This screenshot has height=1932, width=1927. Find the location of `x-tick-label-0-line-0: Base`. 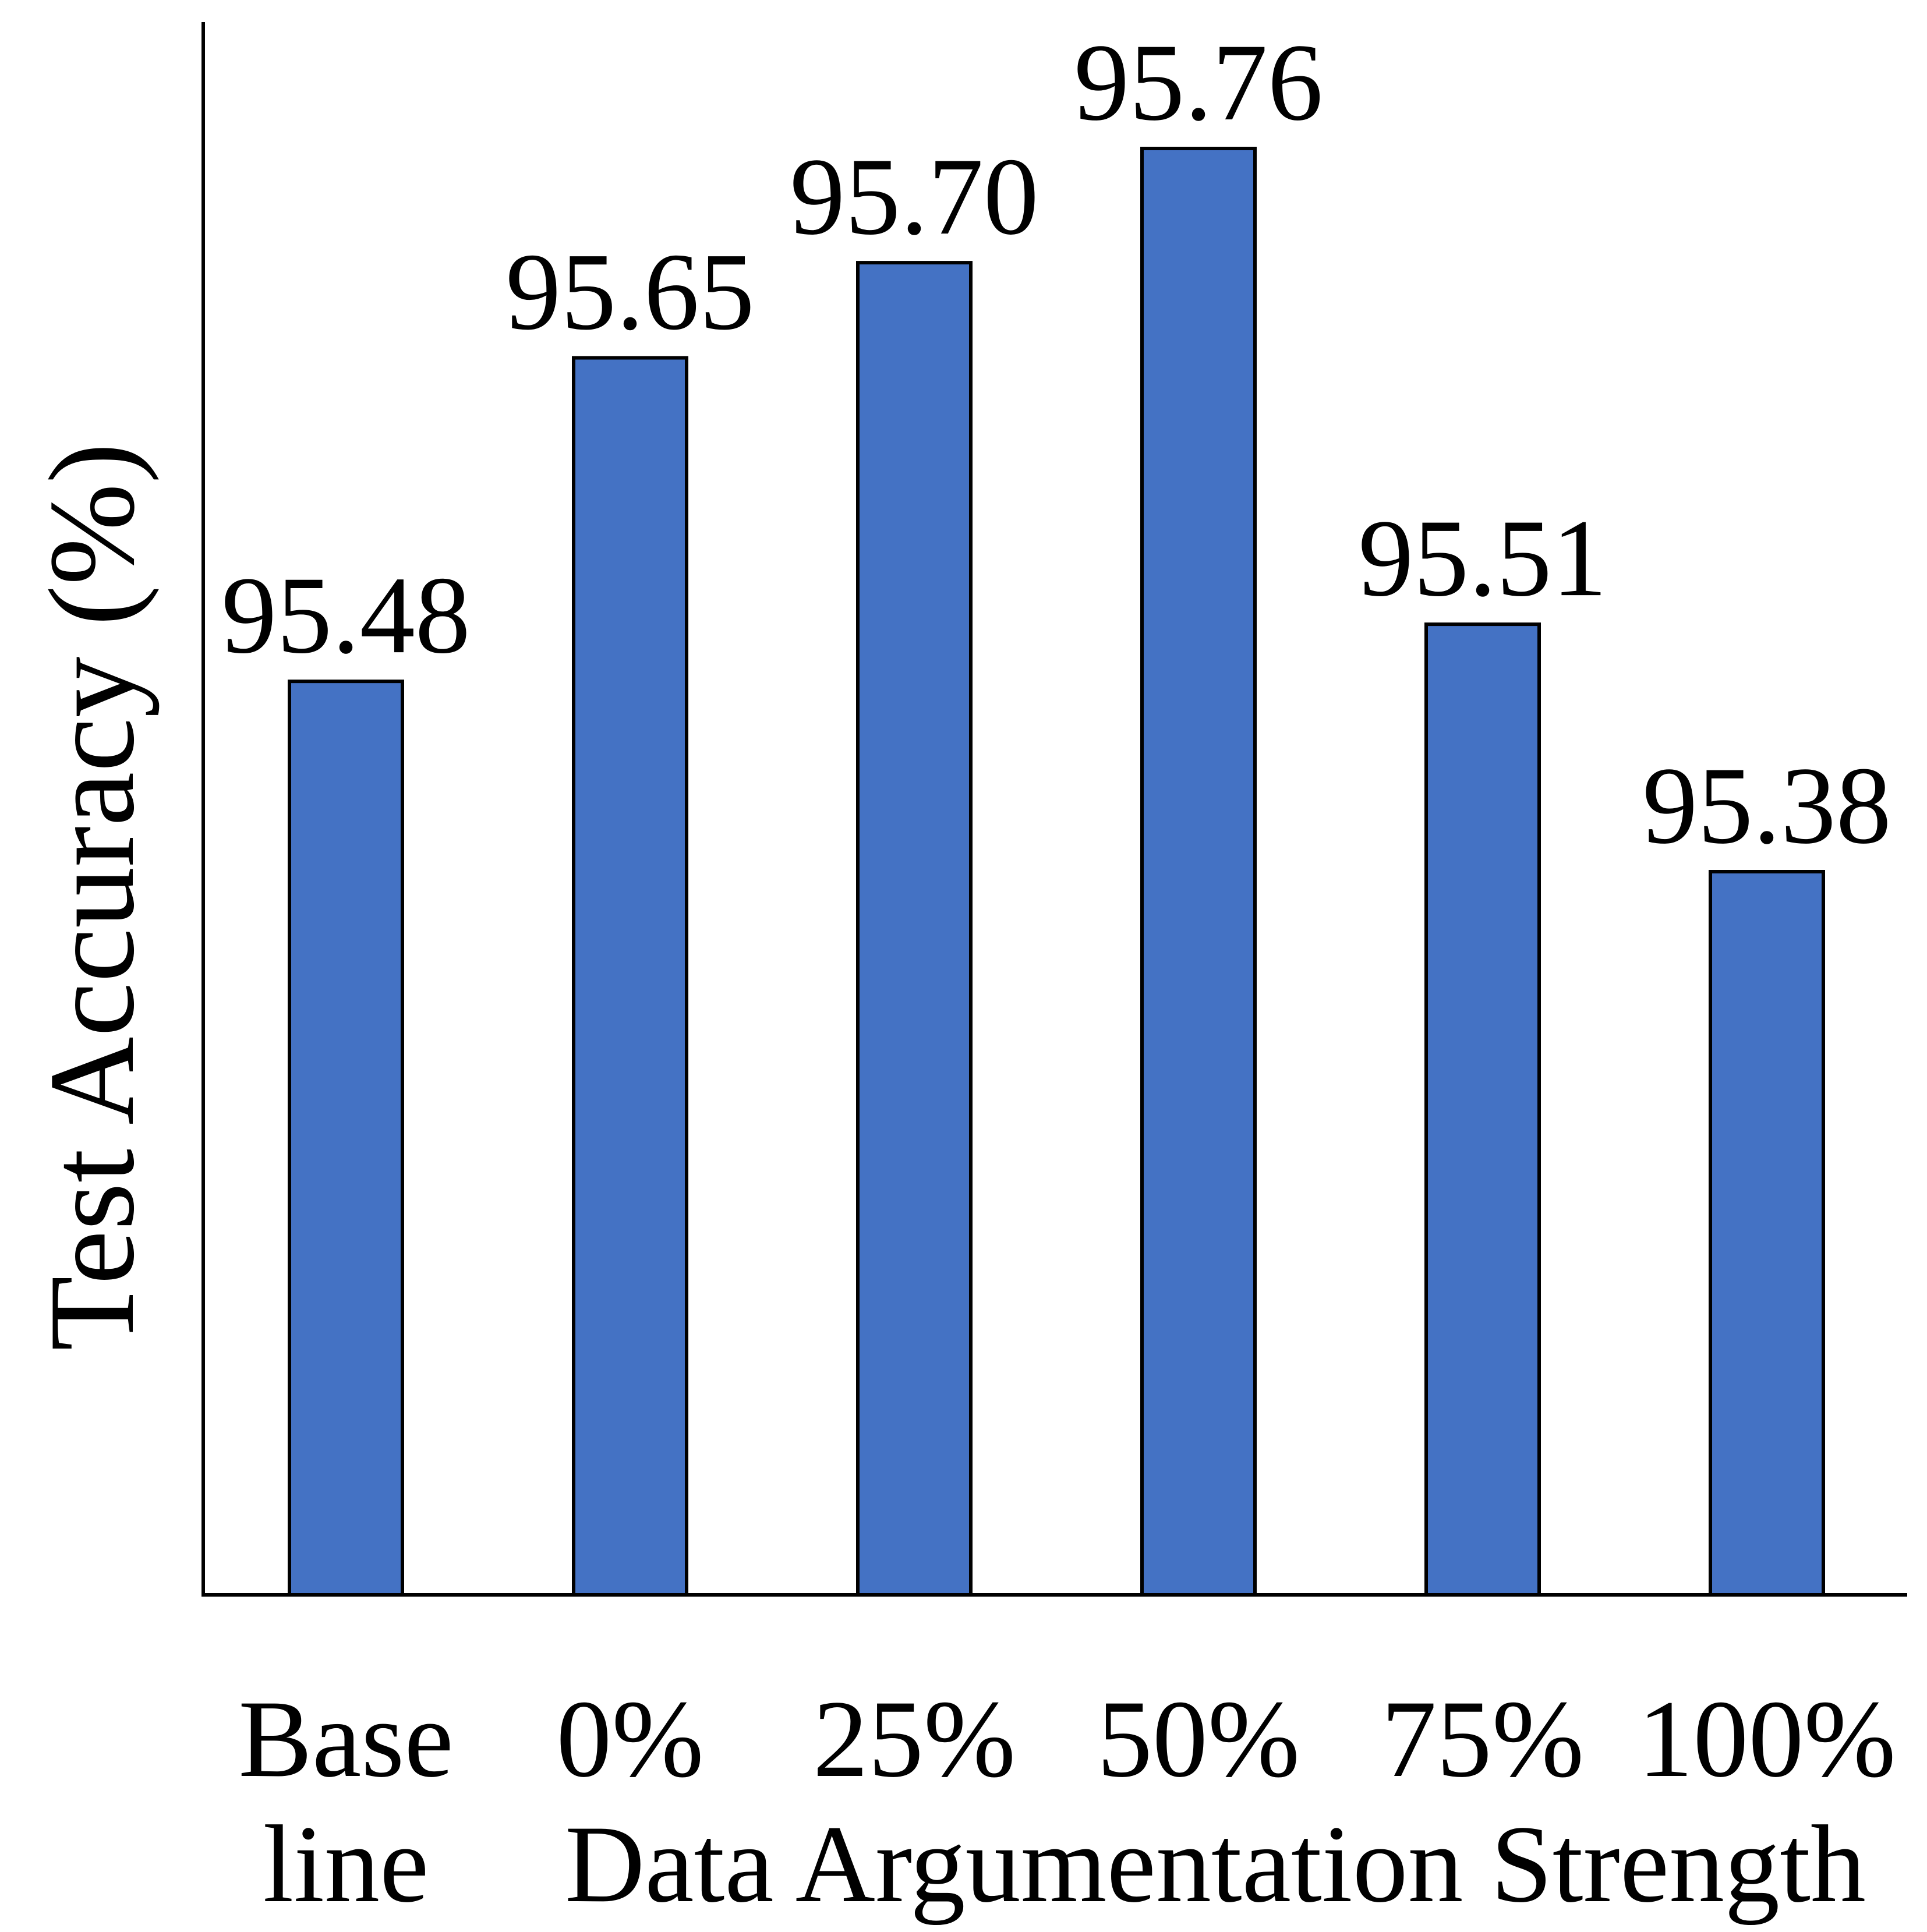

x-tick-label-0-line-0: Base is located at coordinates (345, 1739).